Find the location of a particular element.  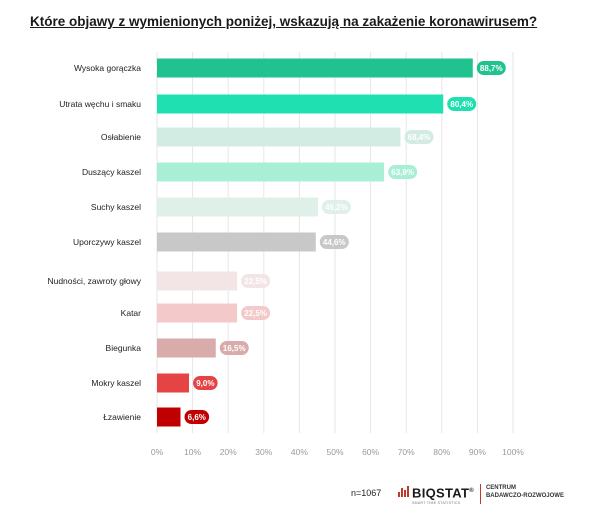

x-tick-label: 50% is located at coordinates (334, 452).